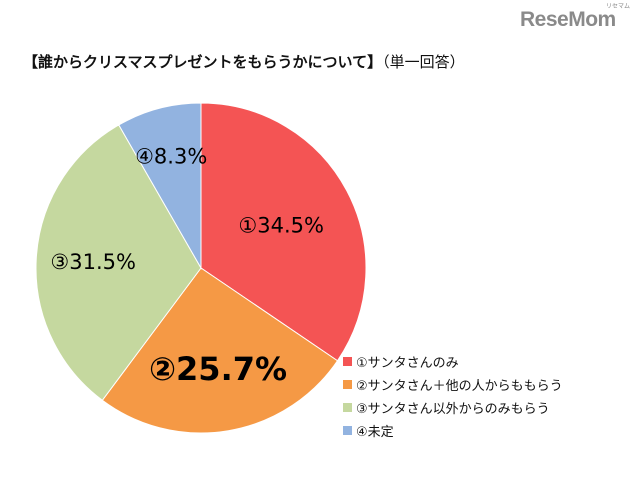  I want to click on chart-title-main: 【誰からクリスマスプレゼントをもらうかについて】, so click(203, 62).